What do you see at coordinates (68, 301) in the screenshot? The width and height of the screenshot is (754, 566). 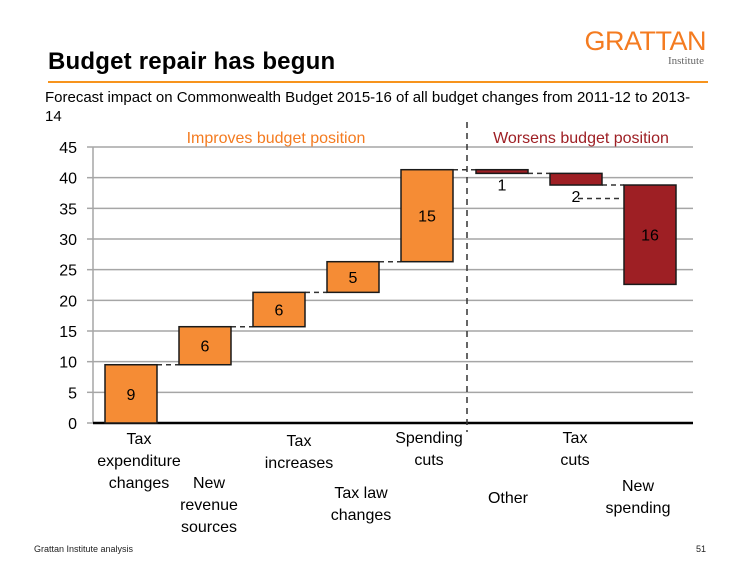 I see `y-tick-label: 20` at bounding box center [68, 301].